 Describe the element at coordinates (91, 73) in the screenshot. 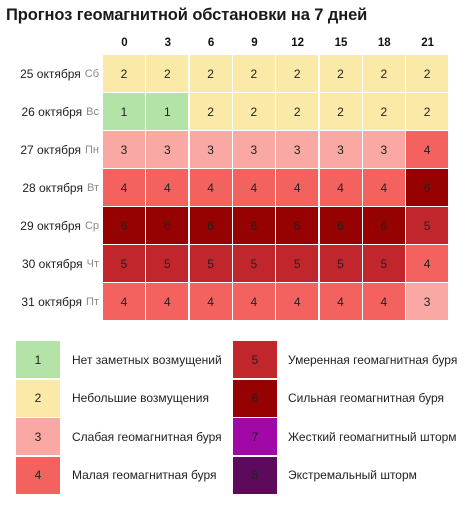

I see `row-weekday: Сб` at that location.